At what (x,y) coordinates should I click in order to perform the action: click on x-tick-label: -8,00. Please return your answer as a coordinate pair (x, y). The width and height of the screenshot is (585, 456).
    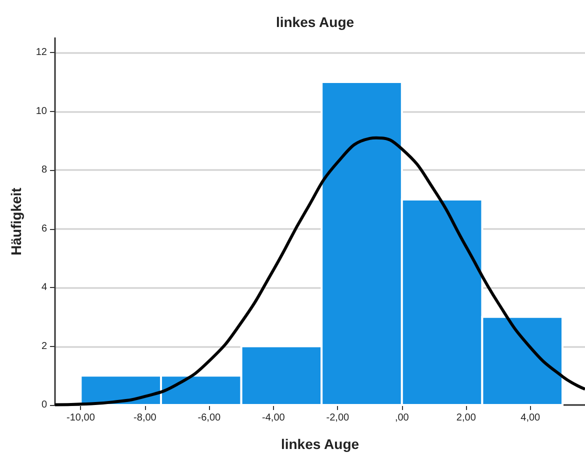
    Looking at the image, I should click on (145, 418).